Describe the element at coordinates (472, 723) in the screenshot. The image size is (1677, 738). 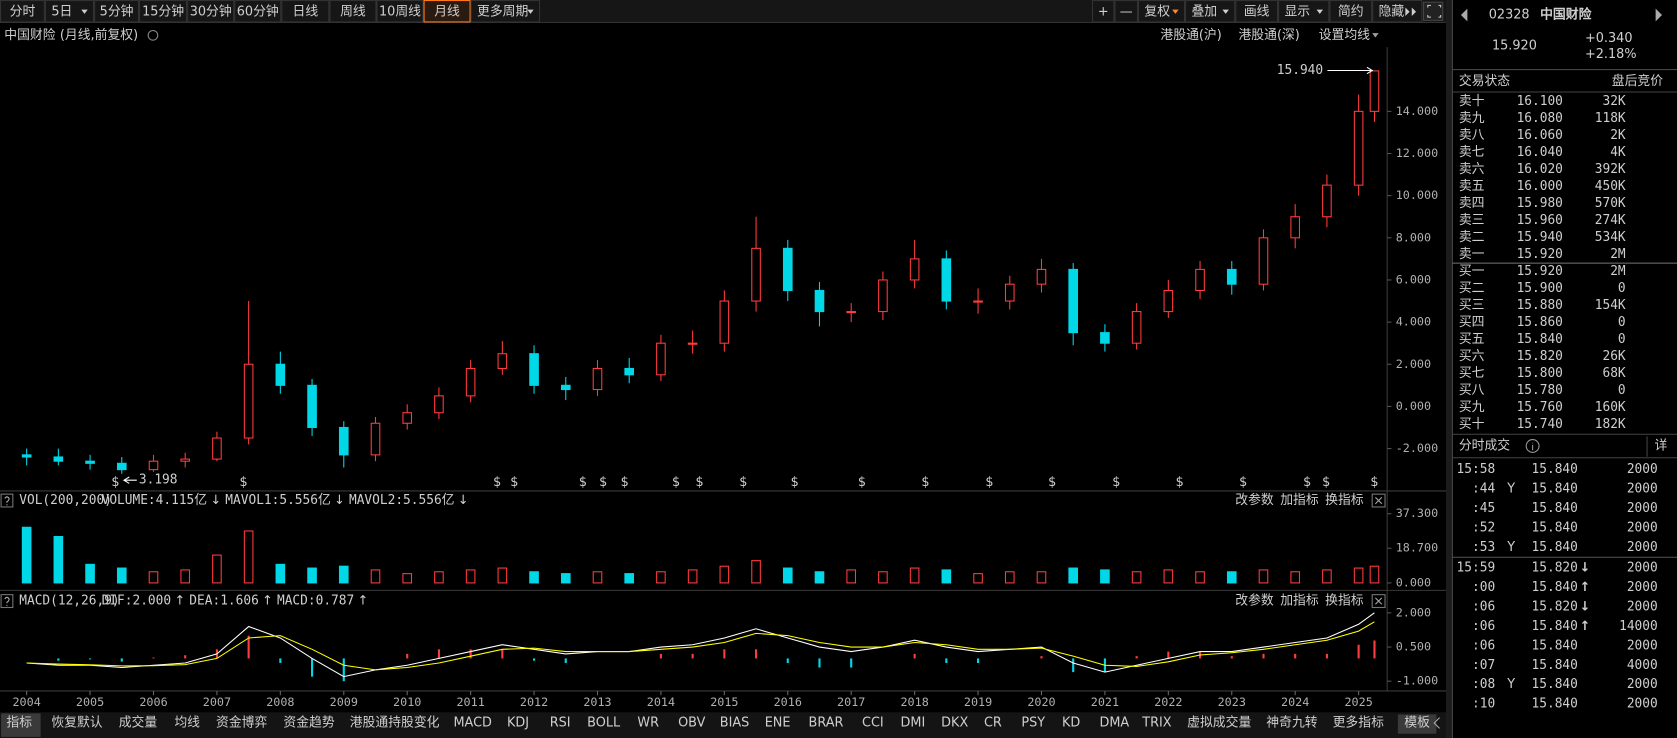
I see `indicator-tab: MACD` at that location.